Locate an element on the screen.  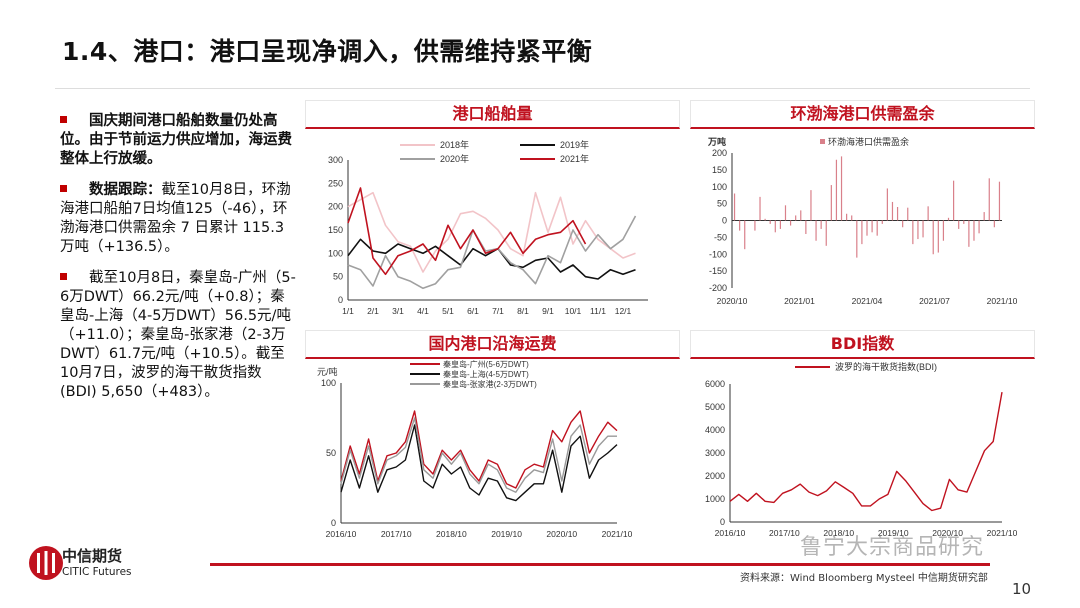
x-tick-label: 2019/10 is located at coordinates (506, 534).